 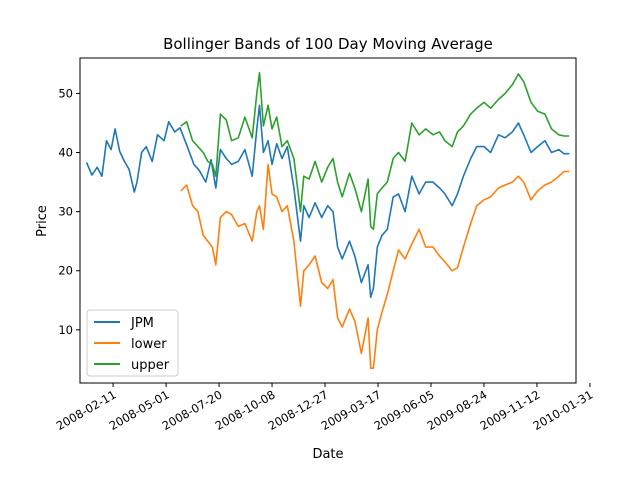 I want to click on legend-box, so click(x=132, y=343).